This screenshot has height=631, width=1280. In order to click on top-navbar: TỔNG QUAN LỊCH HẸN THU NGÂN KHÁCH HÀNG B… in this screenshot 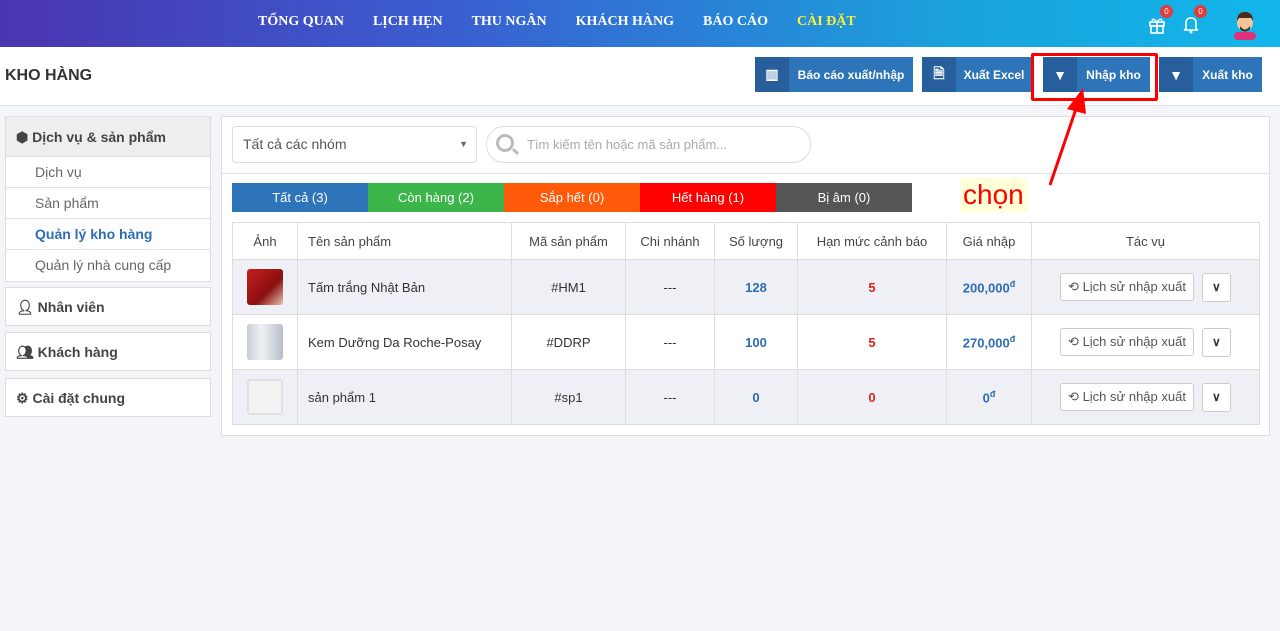, I will do `click(640, 23)`.